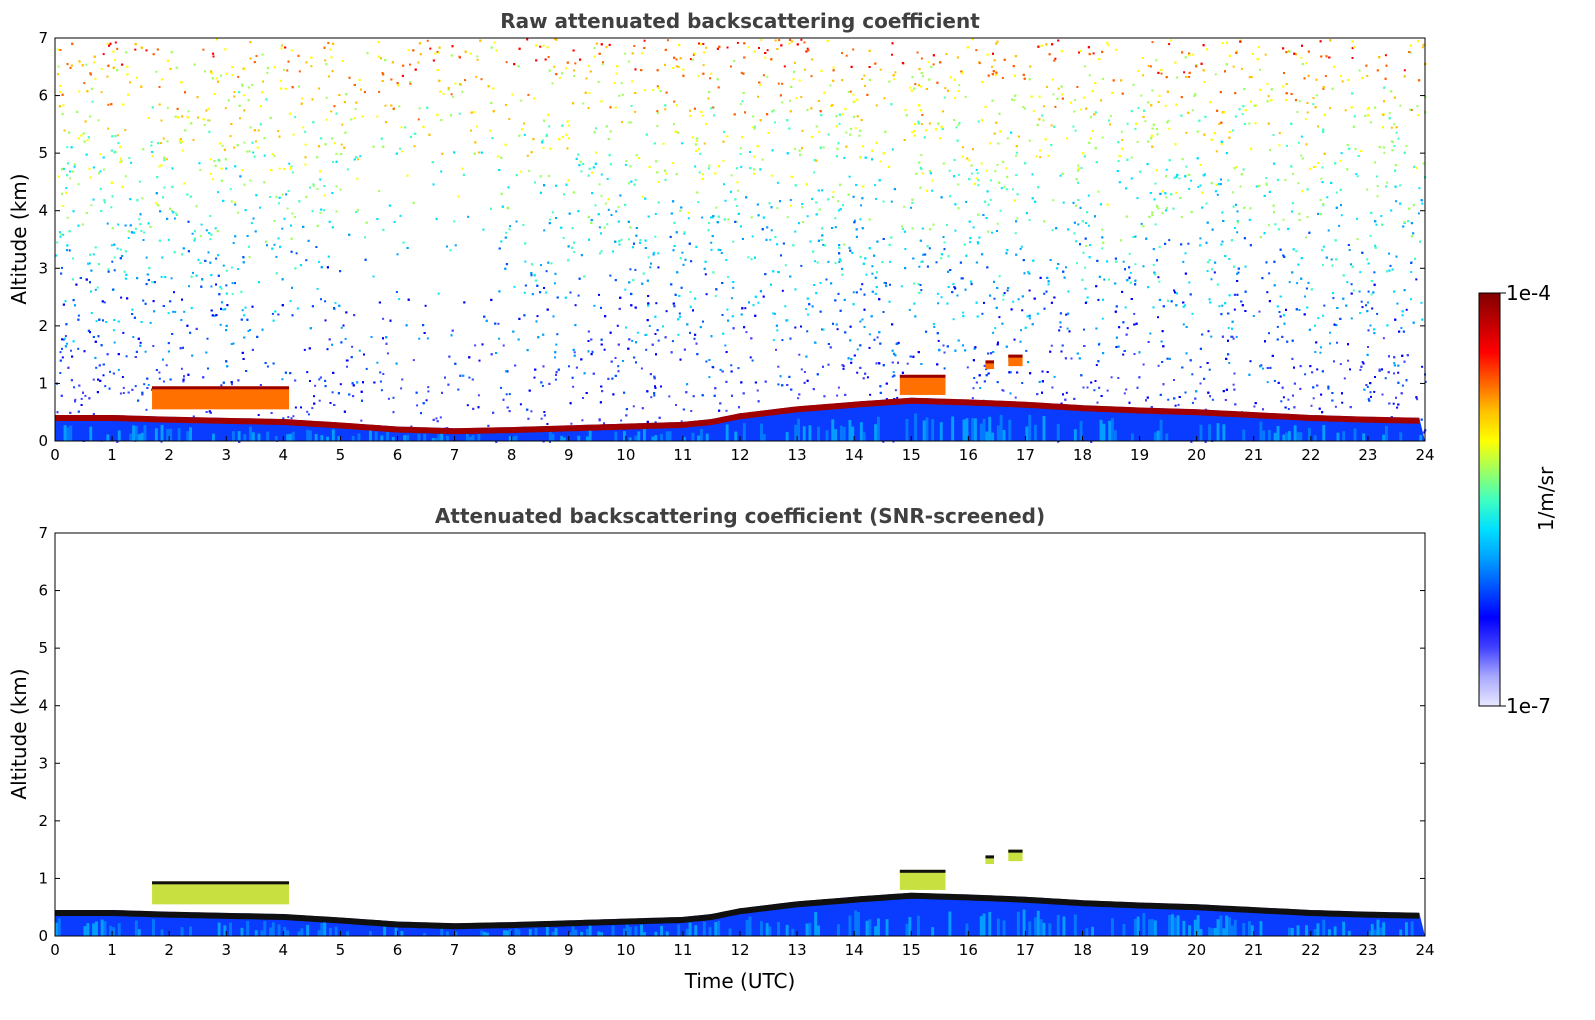 This screenshot has width=1595, height=1020. I want to click on x-tick-label: 23, so click(1367, 455).